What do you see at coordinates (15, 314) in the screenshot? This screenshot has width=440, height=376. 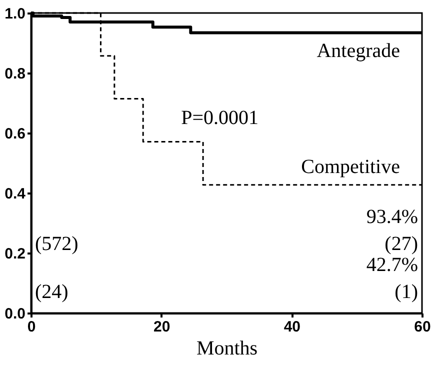 I see `y-tick-label: 0.0` at bounding box center [15, 314].